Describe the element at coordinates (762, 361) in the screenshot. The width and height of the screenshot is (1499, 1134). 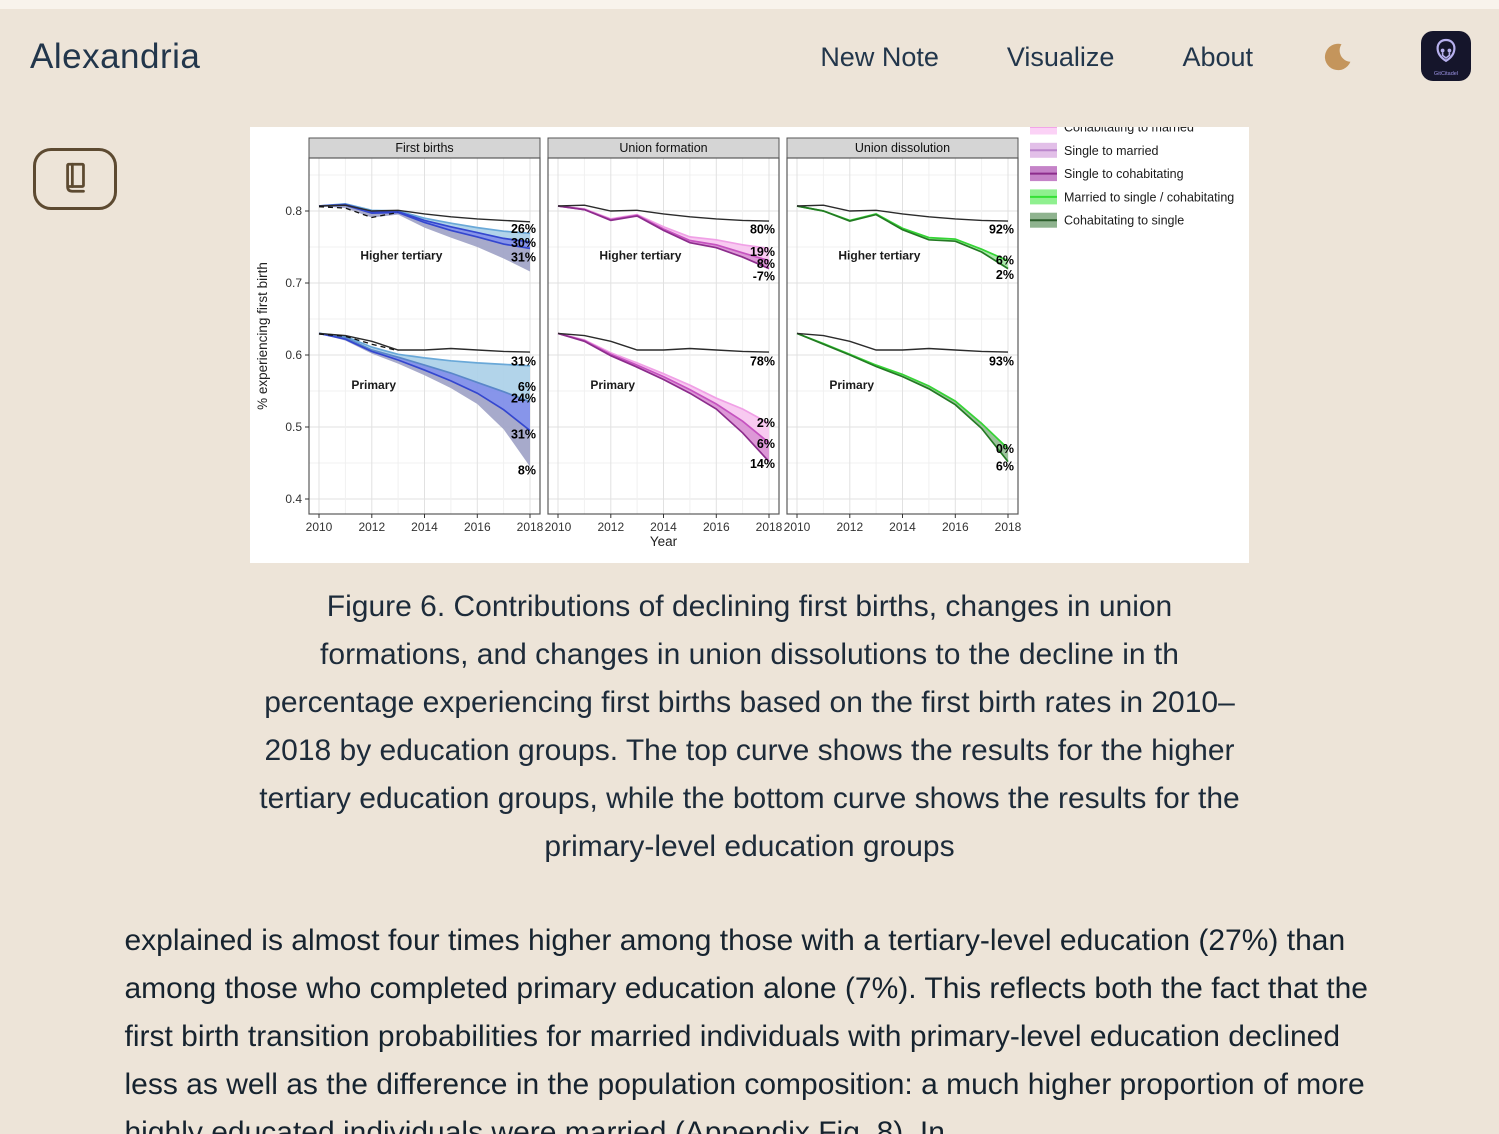
I see `svg-text: 78%` at that location.